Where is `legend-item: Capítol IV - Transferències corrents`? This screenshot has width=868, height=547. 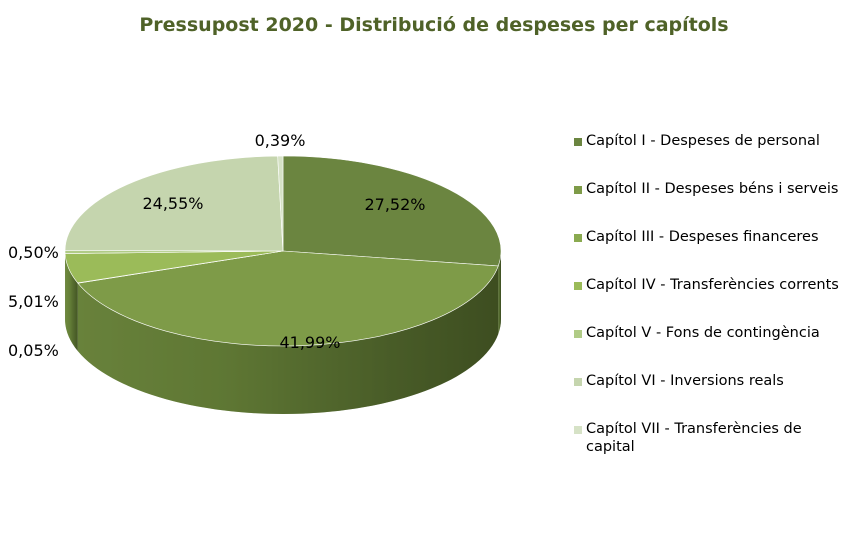 legend-item: Capítol IV - Transferències corrents is located at coordinates (714, 300).